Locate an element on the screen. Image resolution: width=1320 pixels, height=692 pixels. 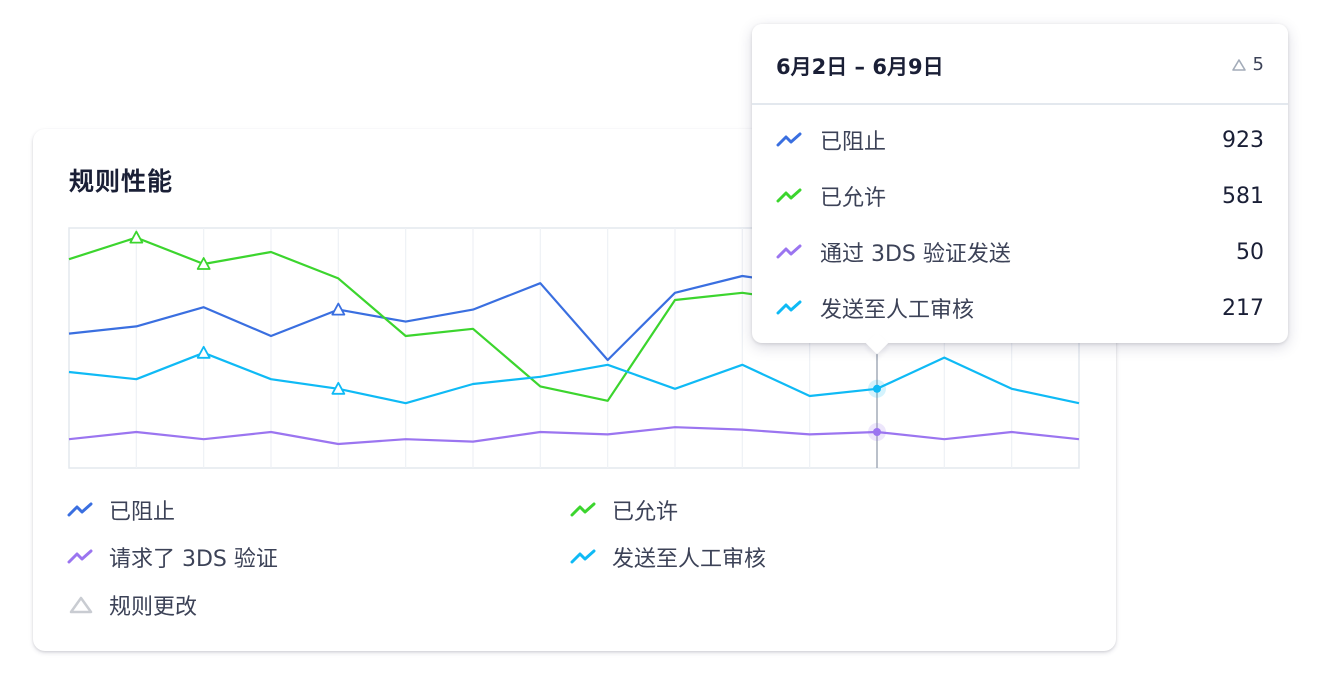
legend-item-manual-review: 发送至人工审核 is located at coordinates (668, 557).